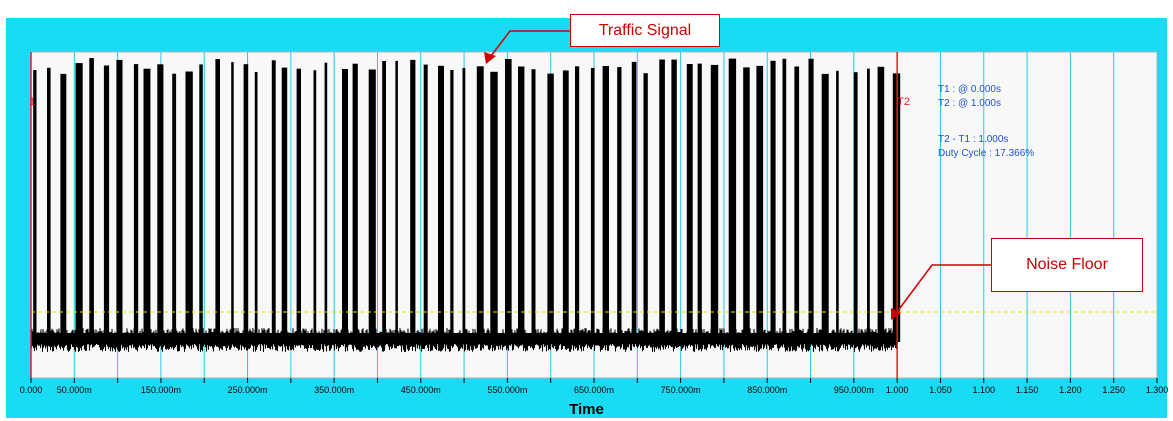 This screenshot has width=1173, height=421. I want to click on traffic-signal-arrow-head, so click(490, 58).